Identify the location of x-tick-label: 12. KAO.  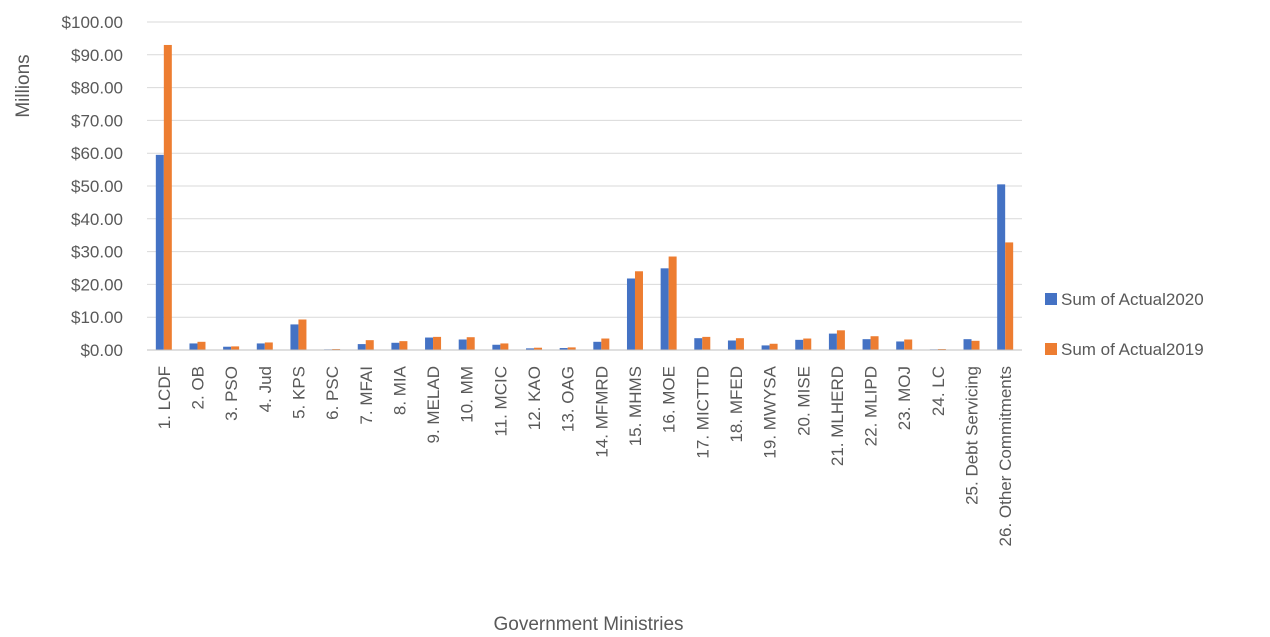
(534, 398).